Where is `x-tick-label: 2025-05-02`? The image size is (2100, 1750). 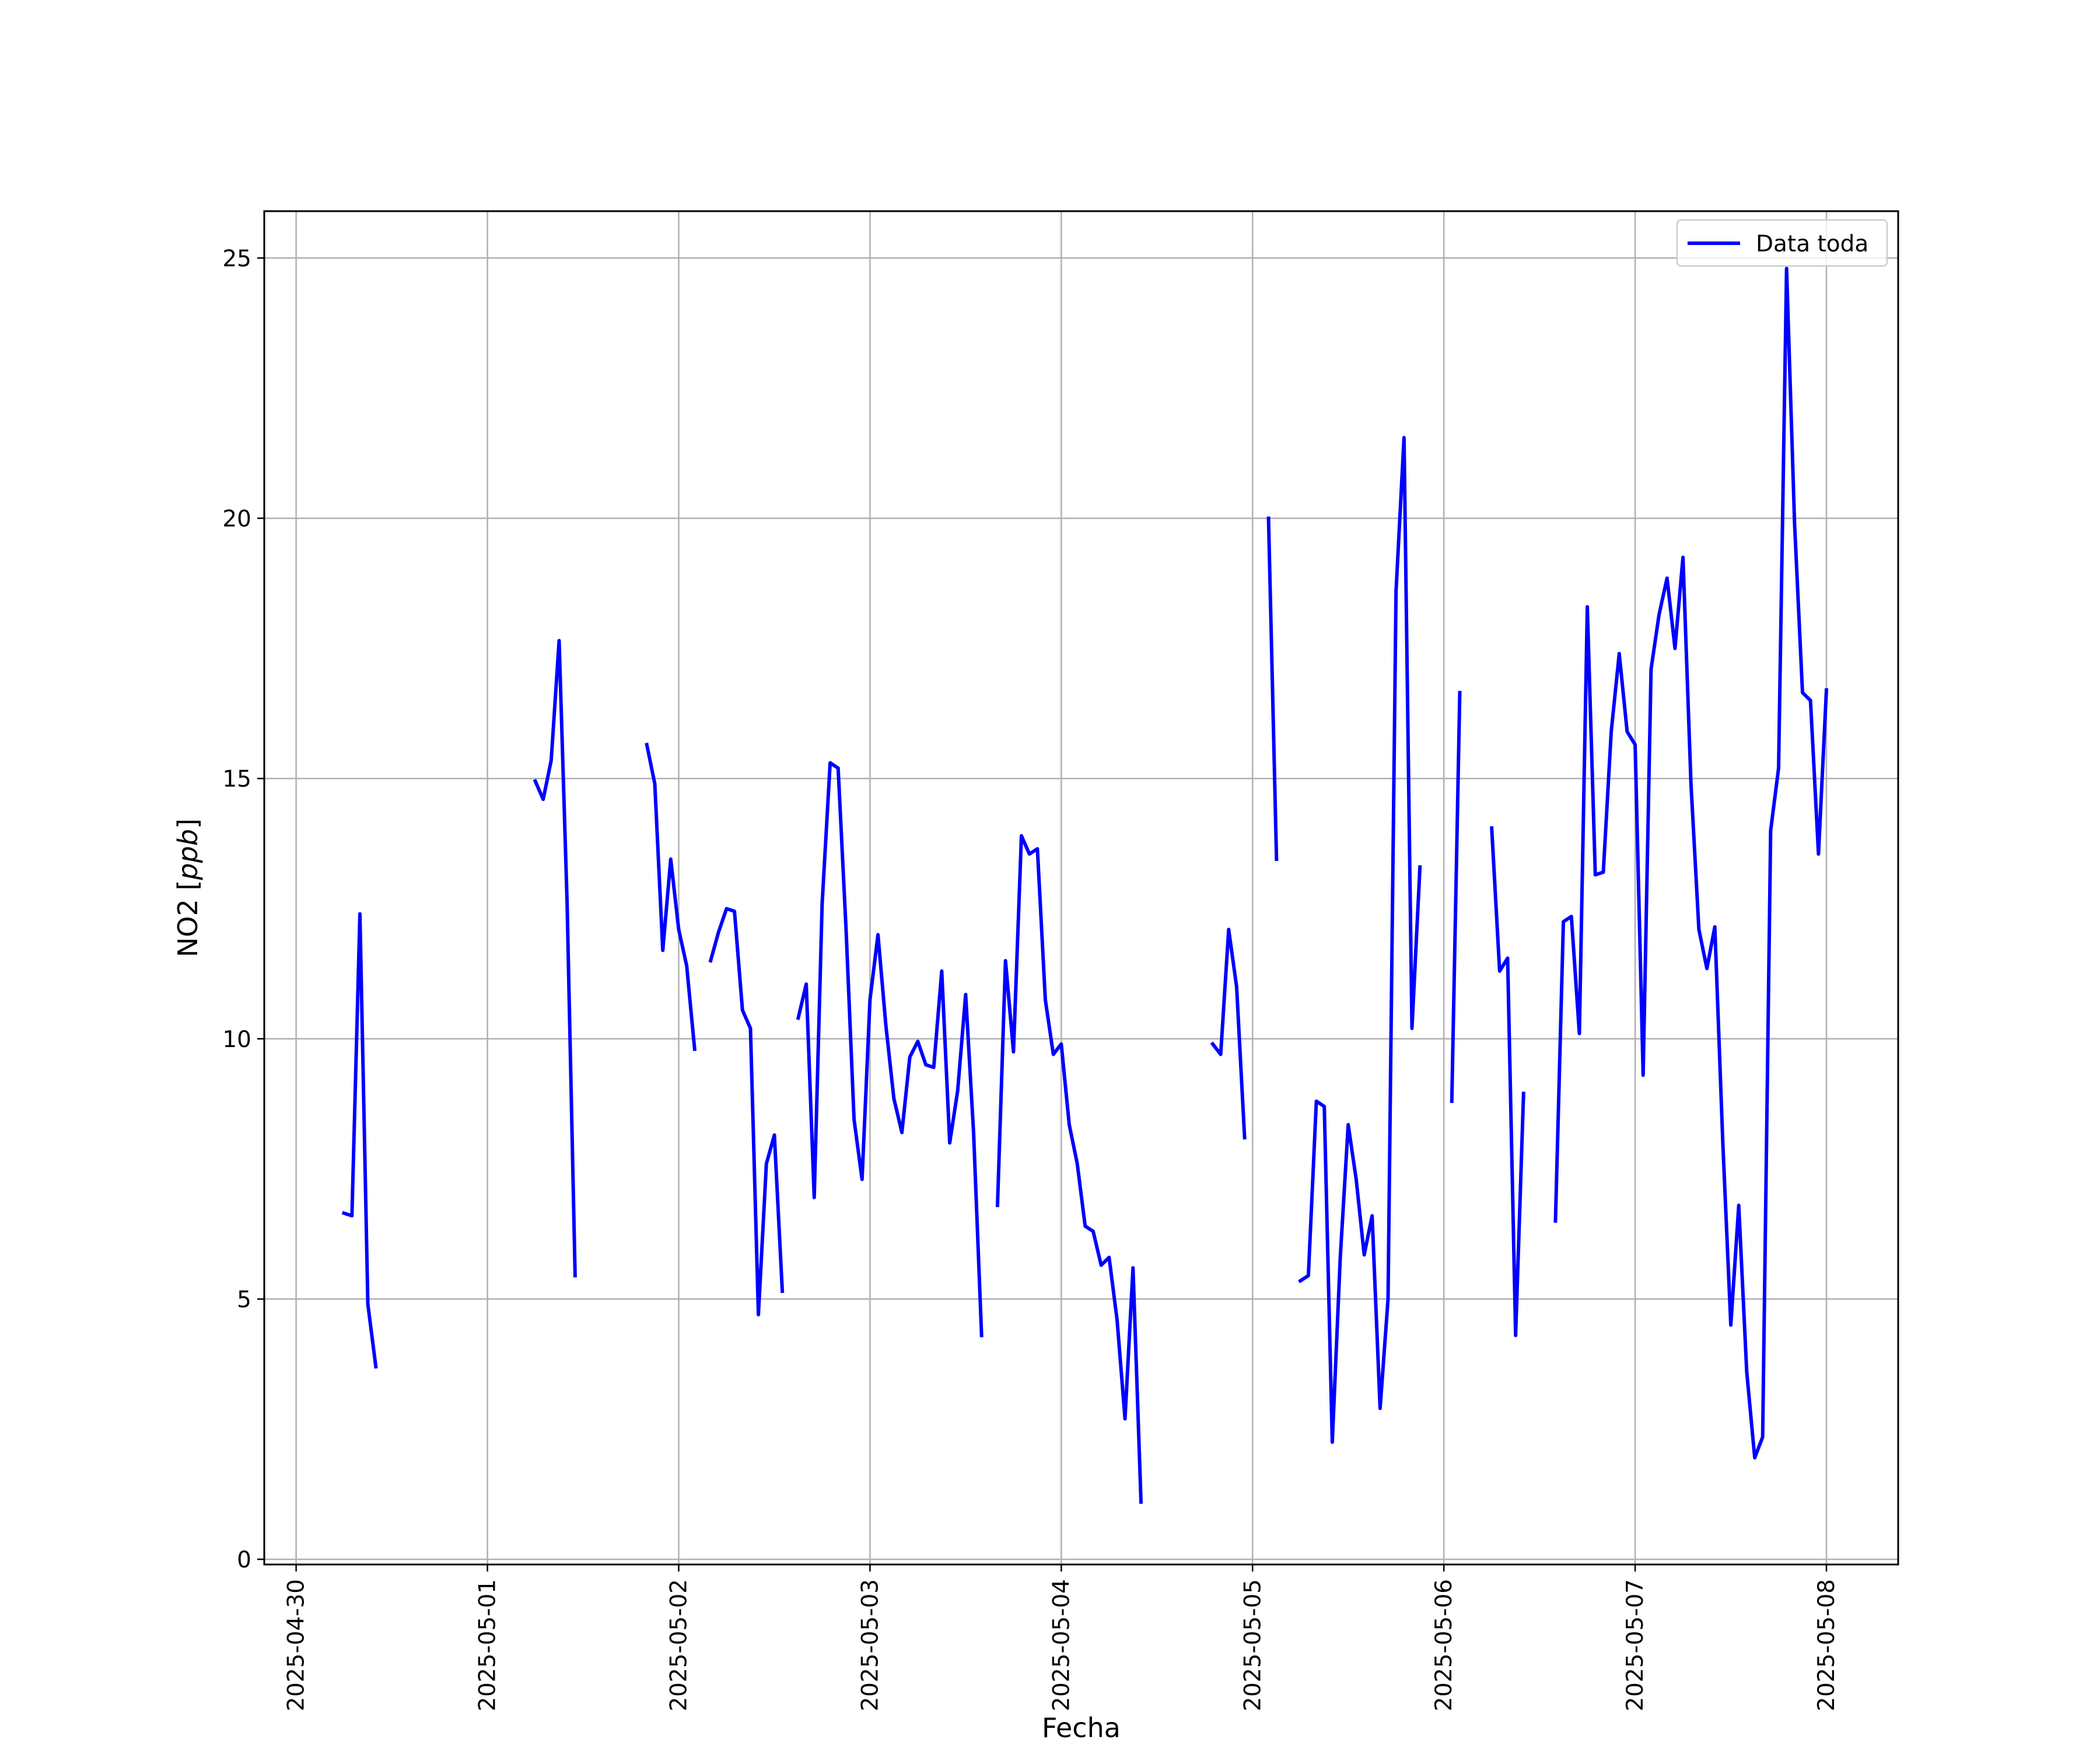
x-tick-label: 2025-05-02 is located at coordinates (679, 1645).